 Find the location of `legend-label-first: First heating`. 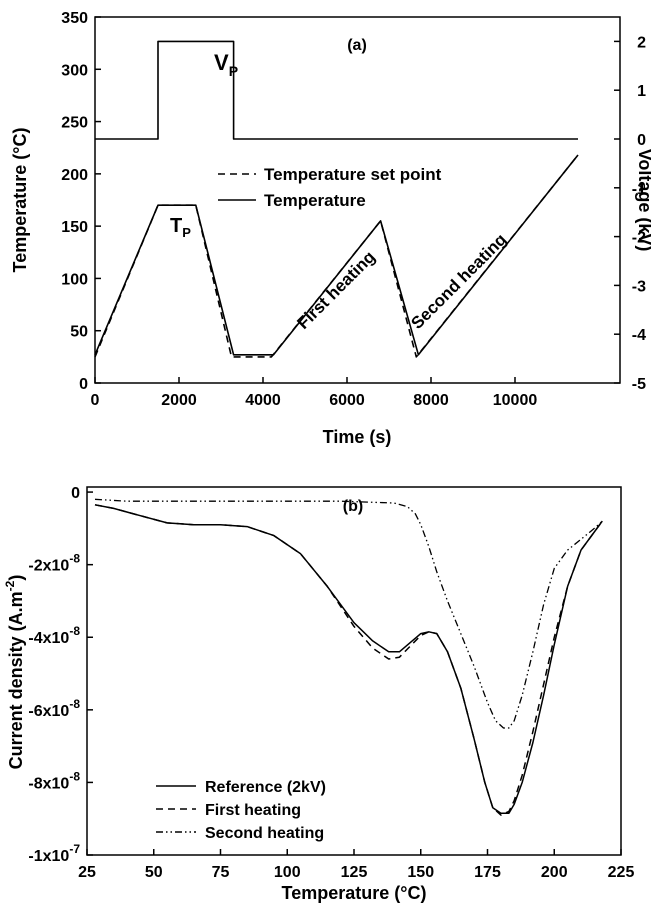

legend-label-first: First heating is located at coordinates (253, 810).